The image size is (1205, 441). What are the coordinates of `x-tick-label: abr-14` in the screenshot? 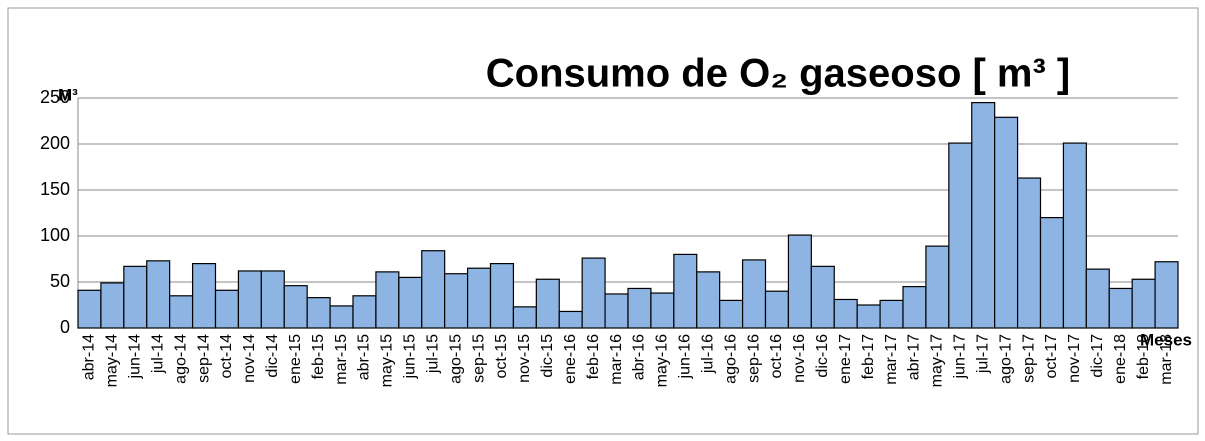 It's located at (89, 357).